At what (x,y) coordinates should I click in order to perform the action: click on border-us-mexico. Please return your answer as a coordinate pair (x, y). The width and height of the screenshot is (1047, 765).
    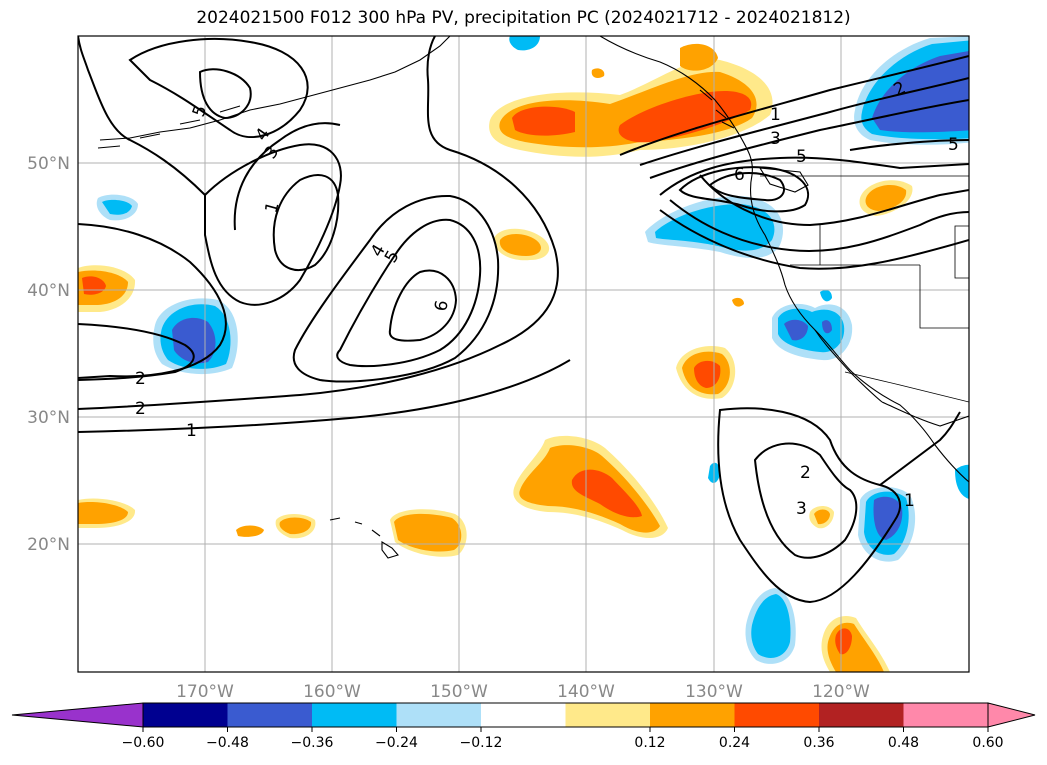
    Looking at the image, I should click on (906, 387).